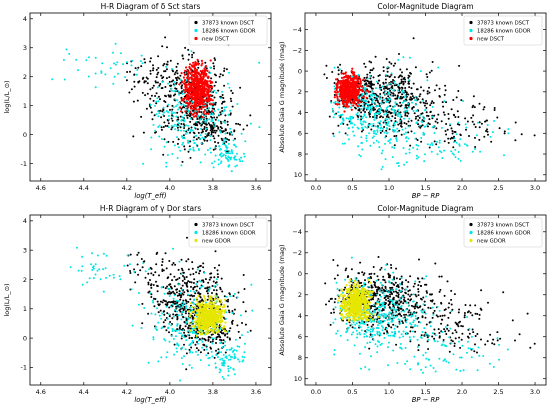 This screenshot has width=550, height=409. What do you see at coordinates (127, 188) in the screenshot?
I see `x-tick-label: 4.2` at bounding box center [127, 188].